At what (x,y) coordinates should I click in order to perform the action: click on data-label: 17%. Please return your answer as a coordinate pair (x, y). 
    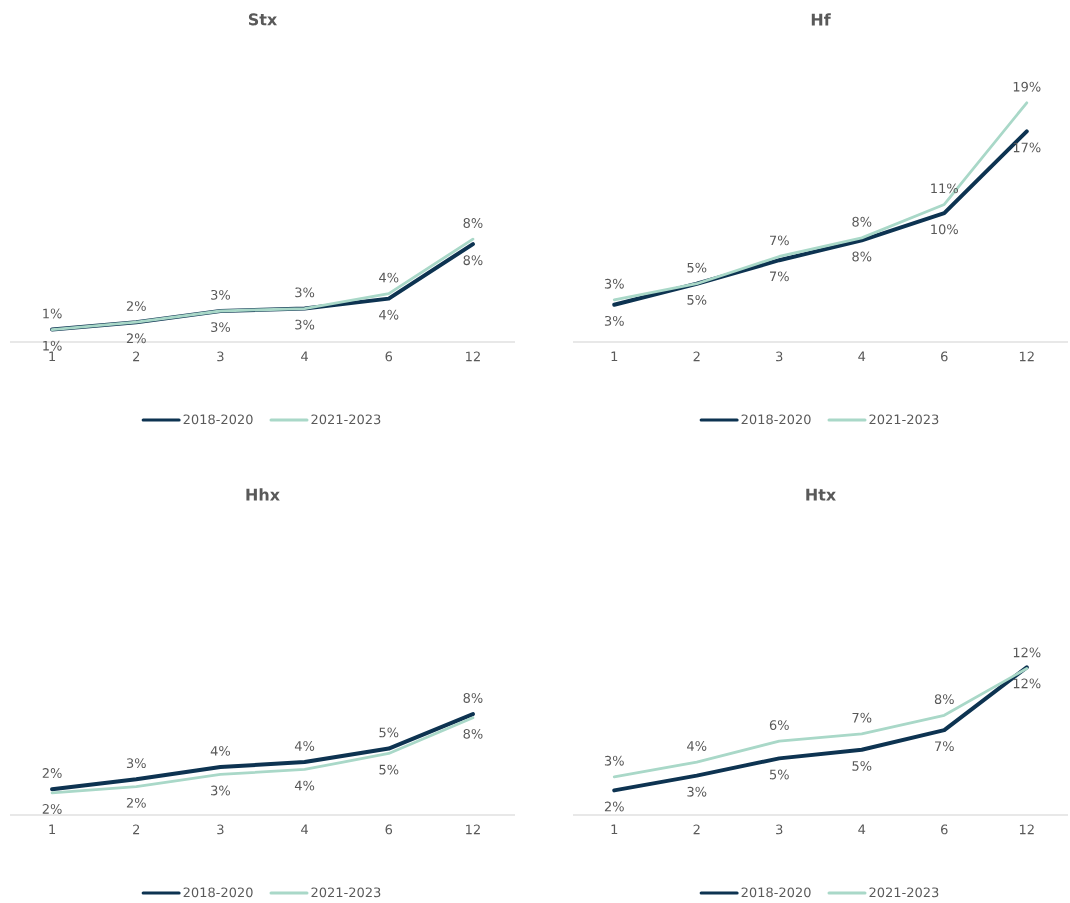
    Looking at the image, I should click on (1027, 147).